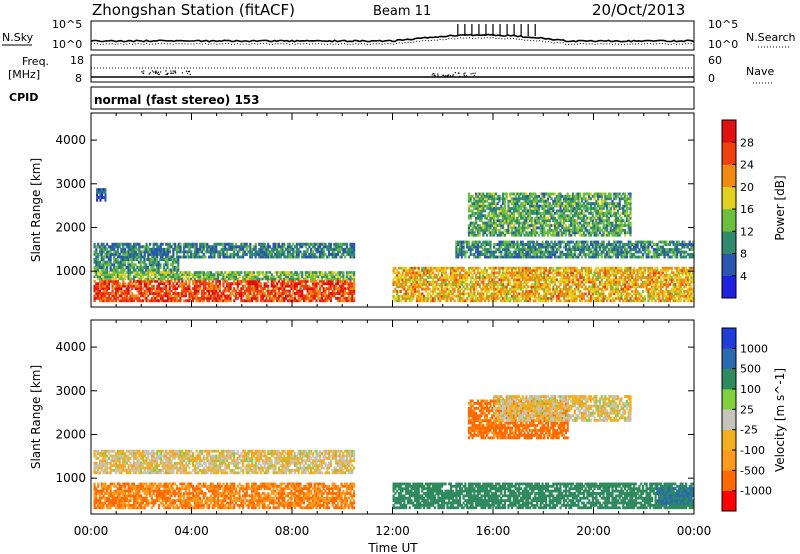 This screenshot has width=800, height=554. Describe the element at coordinates (723, 24) in the screenshot. I see `noise-right-tick-top: 10^5` at that location.